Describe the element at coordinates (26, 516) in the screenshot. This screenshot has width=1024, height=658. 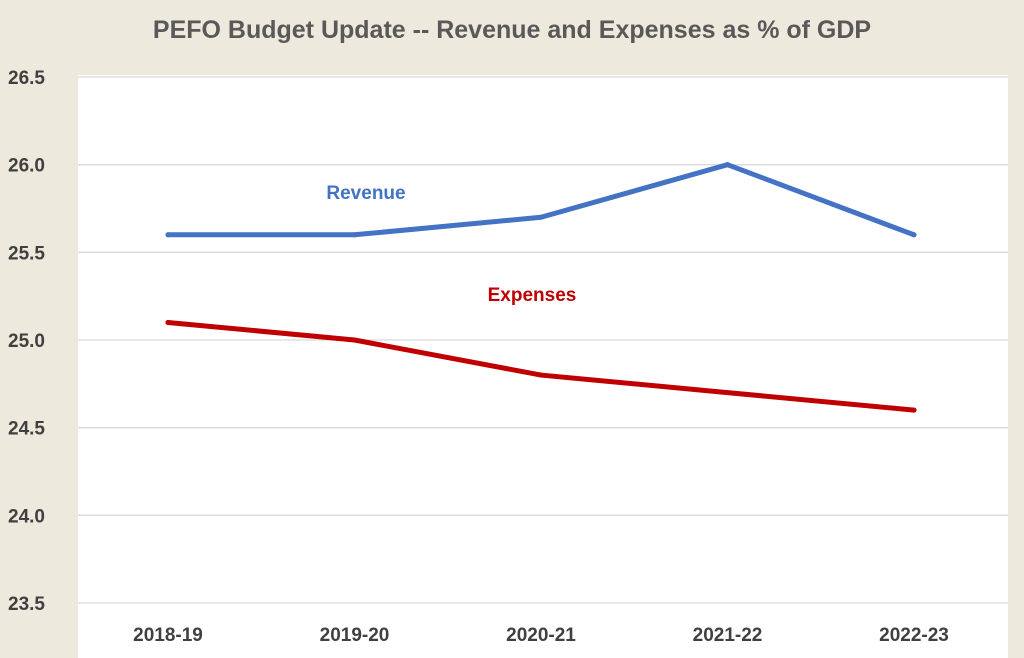
I see `y-tick-label: 24.0` at that location.